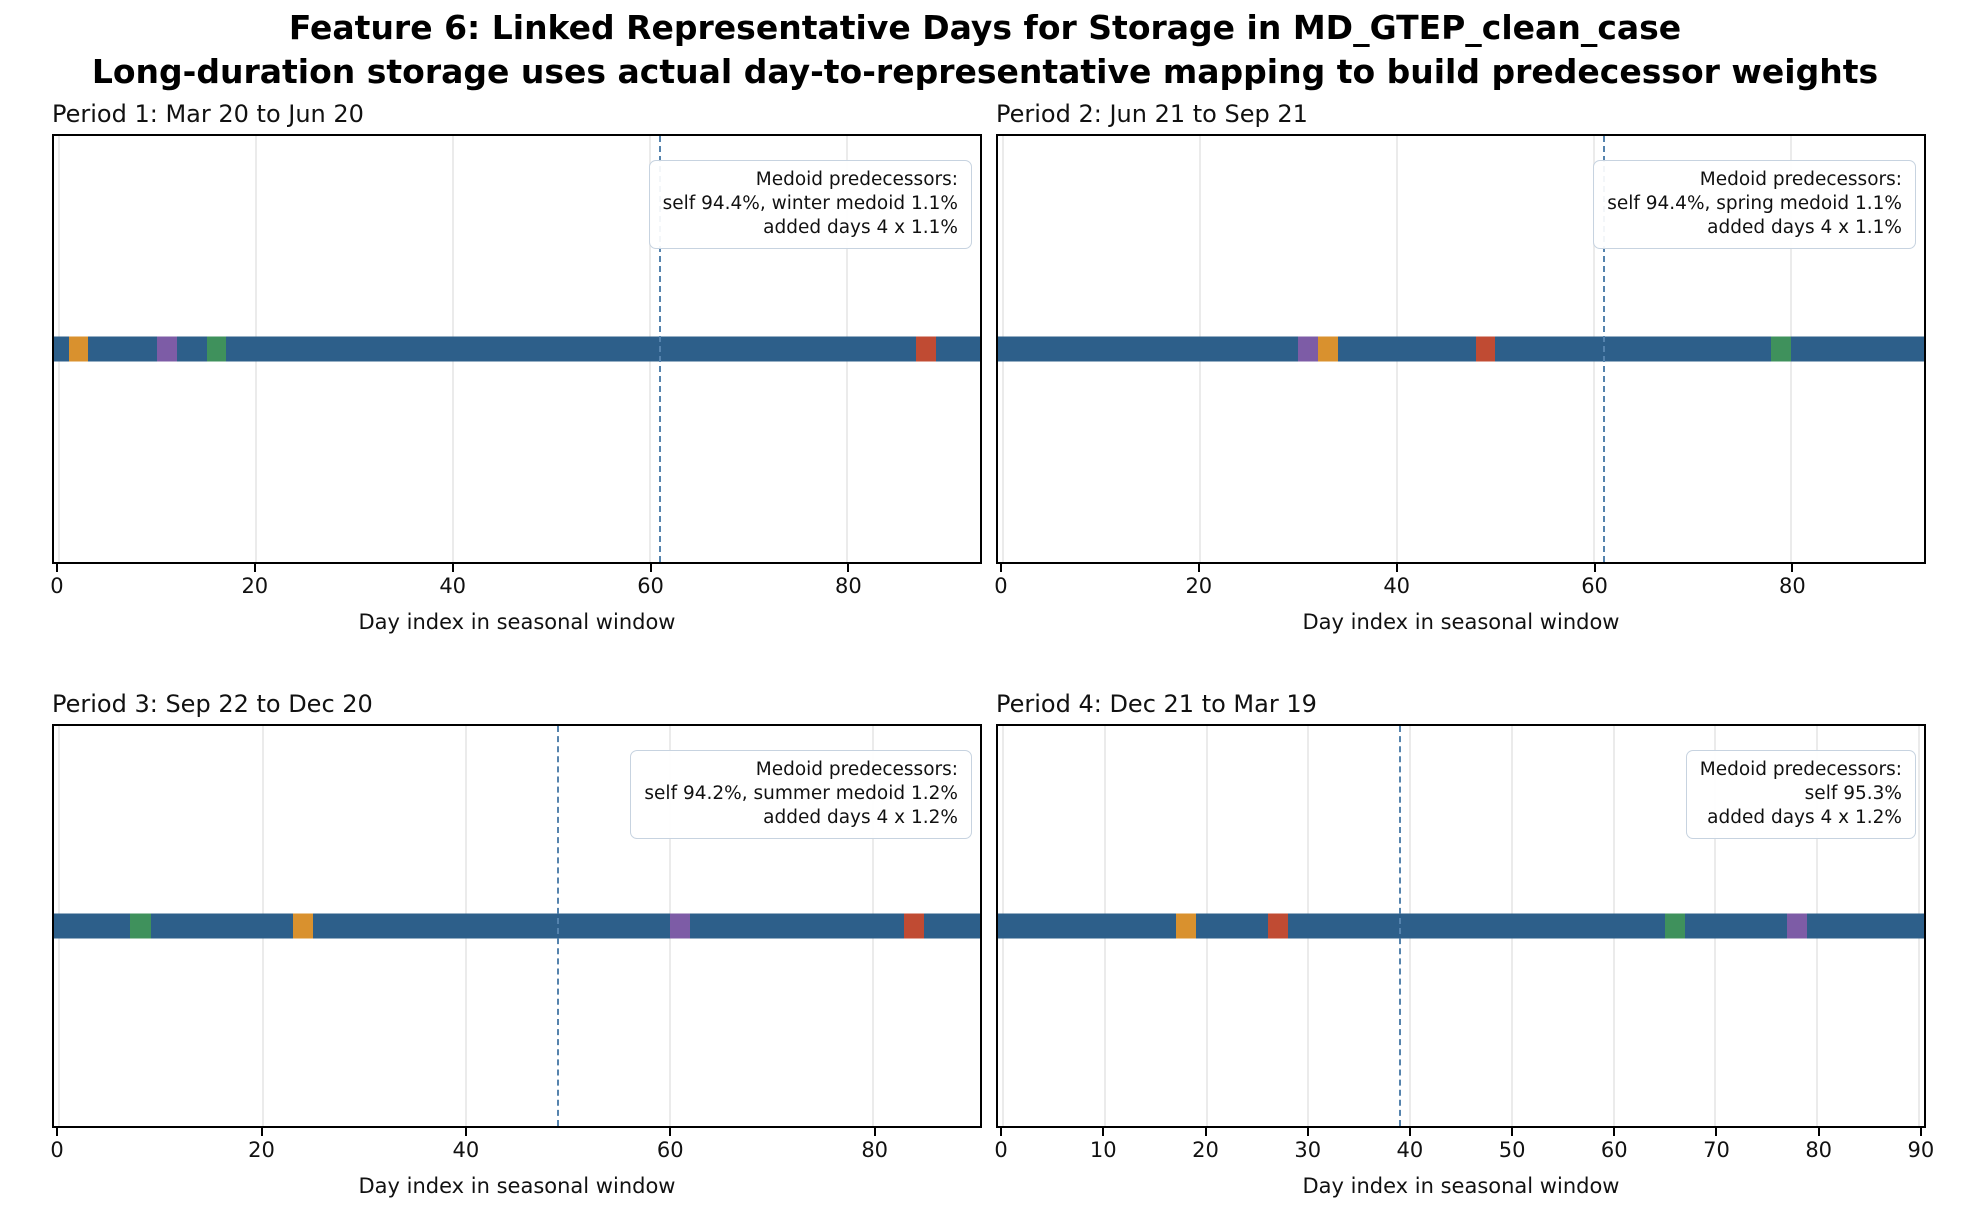 This screenshot has height=1226, width=1970. What do you see at coordinates (1921, 1150) in the screenshot?
I see `x-tick-label: 90` at bounding box center [1921, 1150].